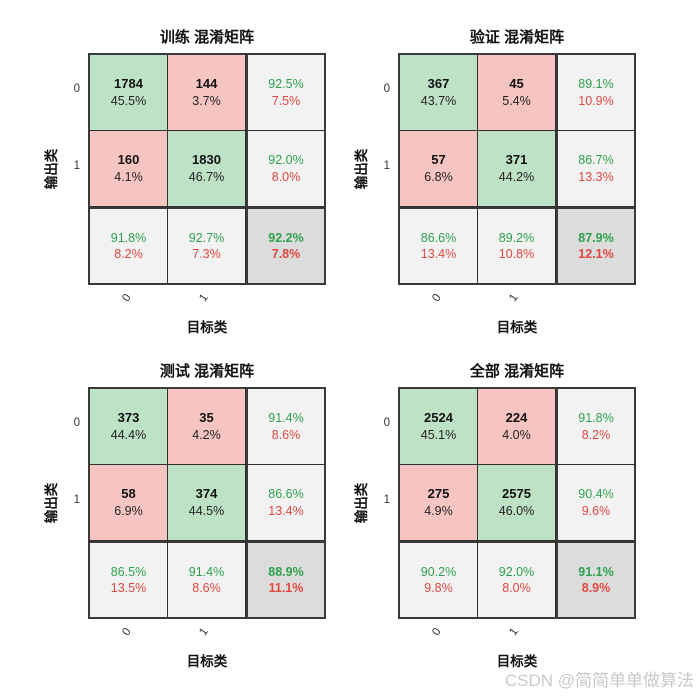  Describe the element at coordinates (438, 434) in the screenshot. I see `cell-percent: 45.1%` at that location.